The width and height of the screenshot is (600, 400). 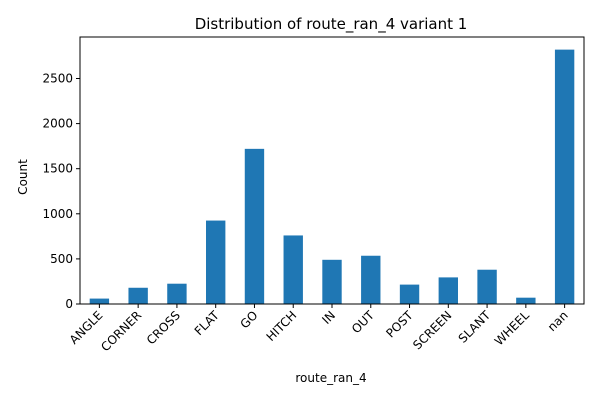 What do you see at coordinates (57, 169) in the screenshot?
I see `y-tick-label: 1500` at bounding box center [57, 169].